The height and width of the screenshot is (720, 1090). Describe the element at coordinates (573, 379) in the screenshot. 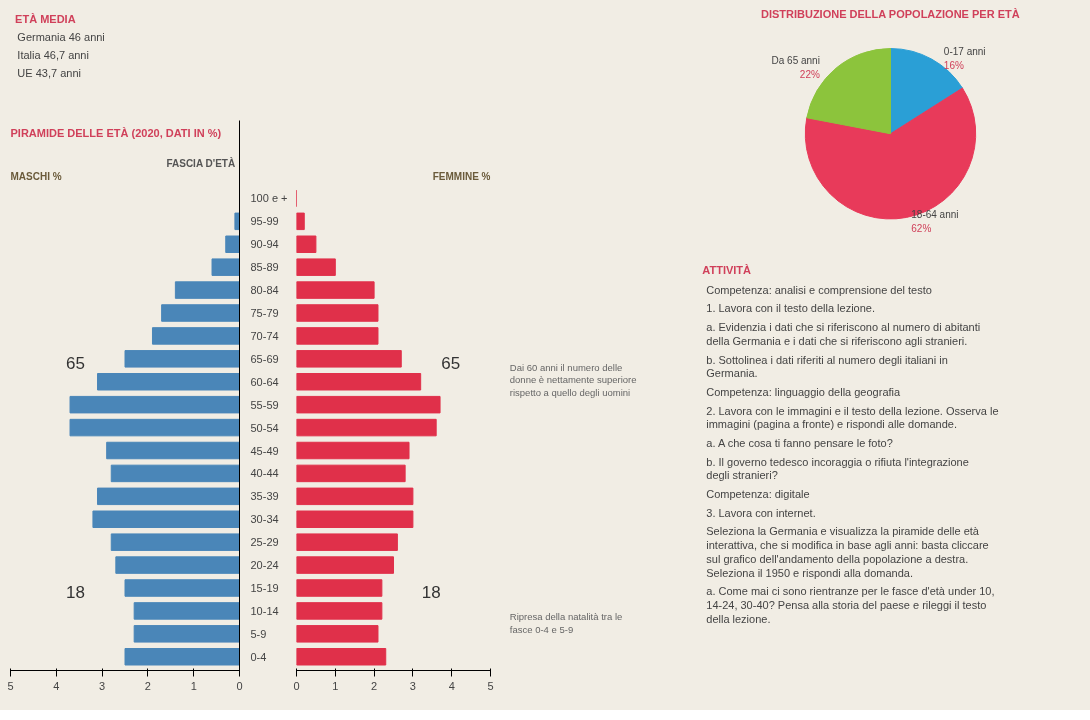

I see `text: Dai 60 anni il numero delle donne è nettamente superiore rispetto a quello degli uomini` at that location.